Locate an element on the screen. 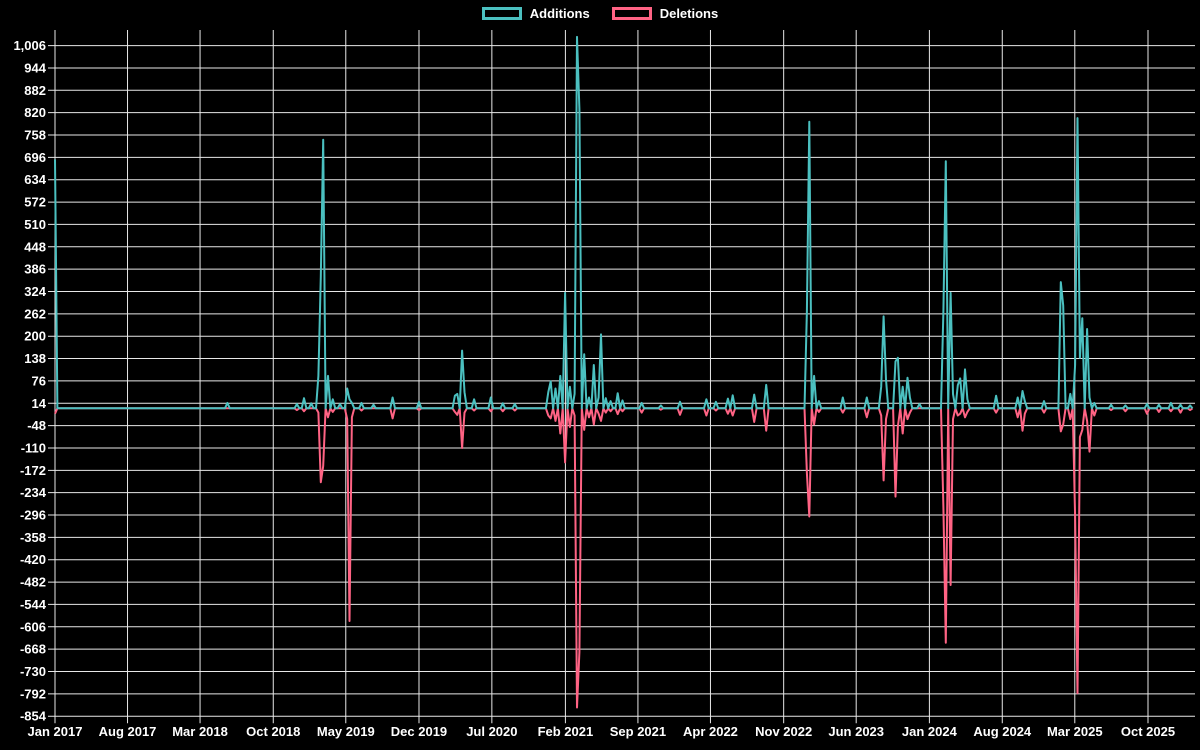 This screenshot has height=750, width=1200. y-tick-label: 572 is located at coordinates (35, 202).